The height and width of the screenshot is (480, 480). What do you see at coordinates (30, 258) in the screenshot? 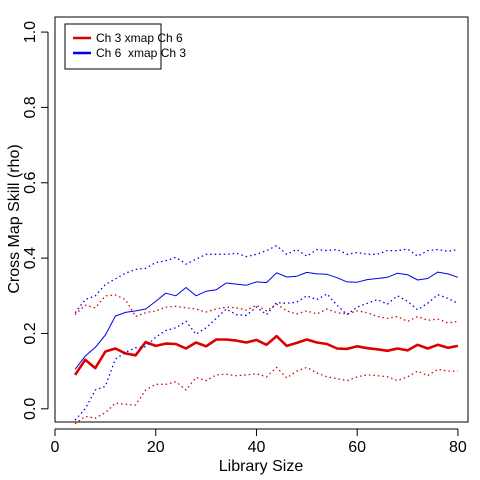
I see `y-tick-label: 0.4` at bounding box center [30, 258].